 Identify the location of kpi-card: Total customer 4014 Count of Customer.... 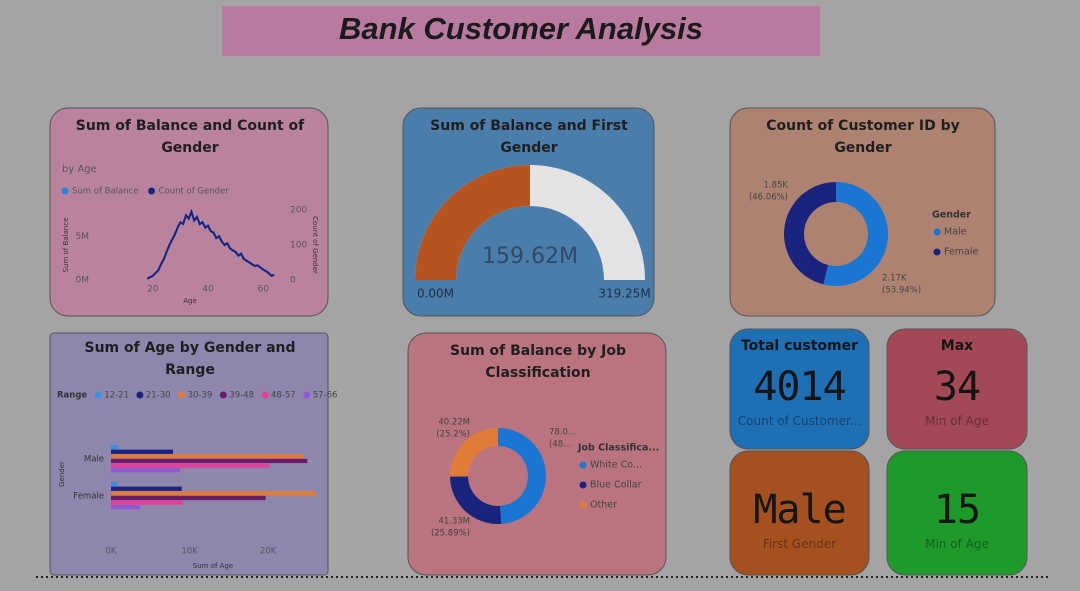
(799, 378).